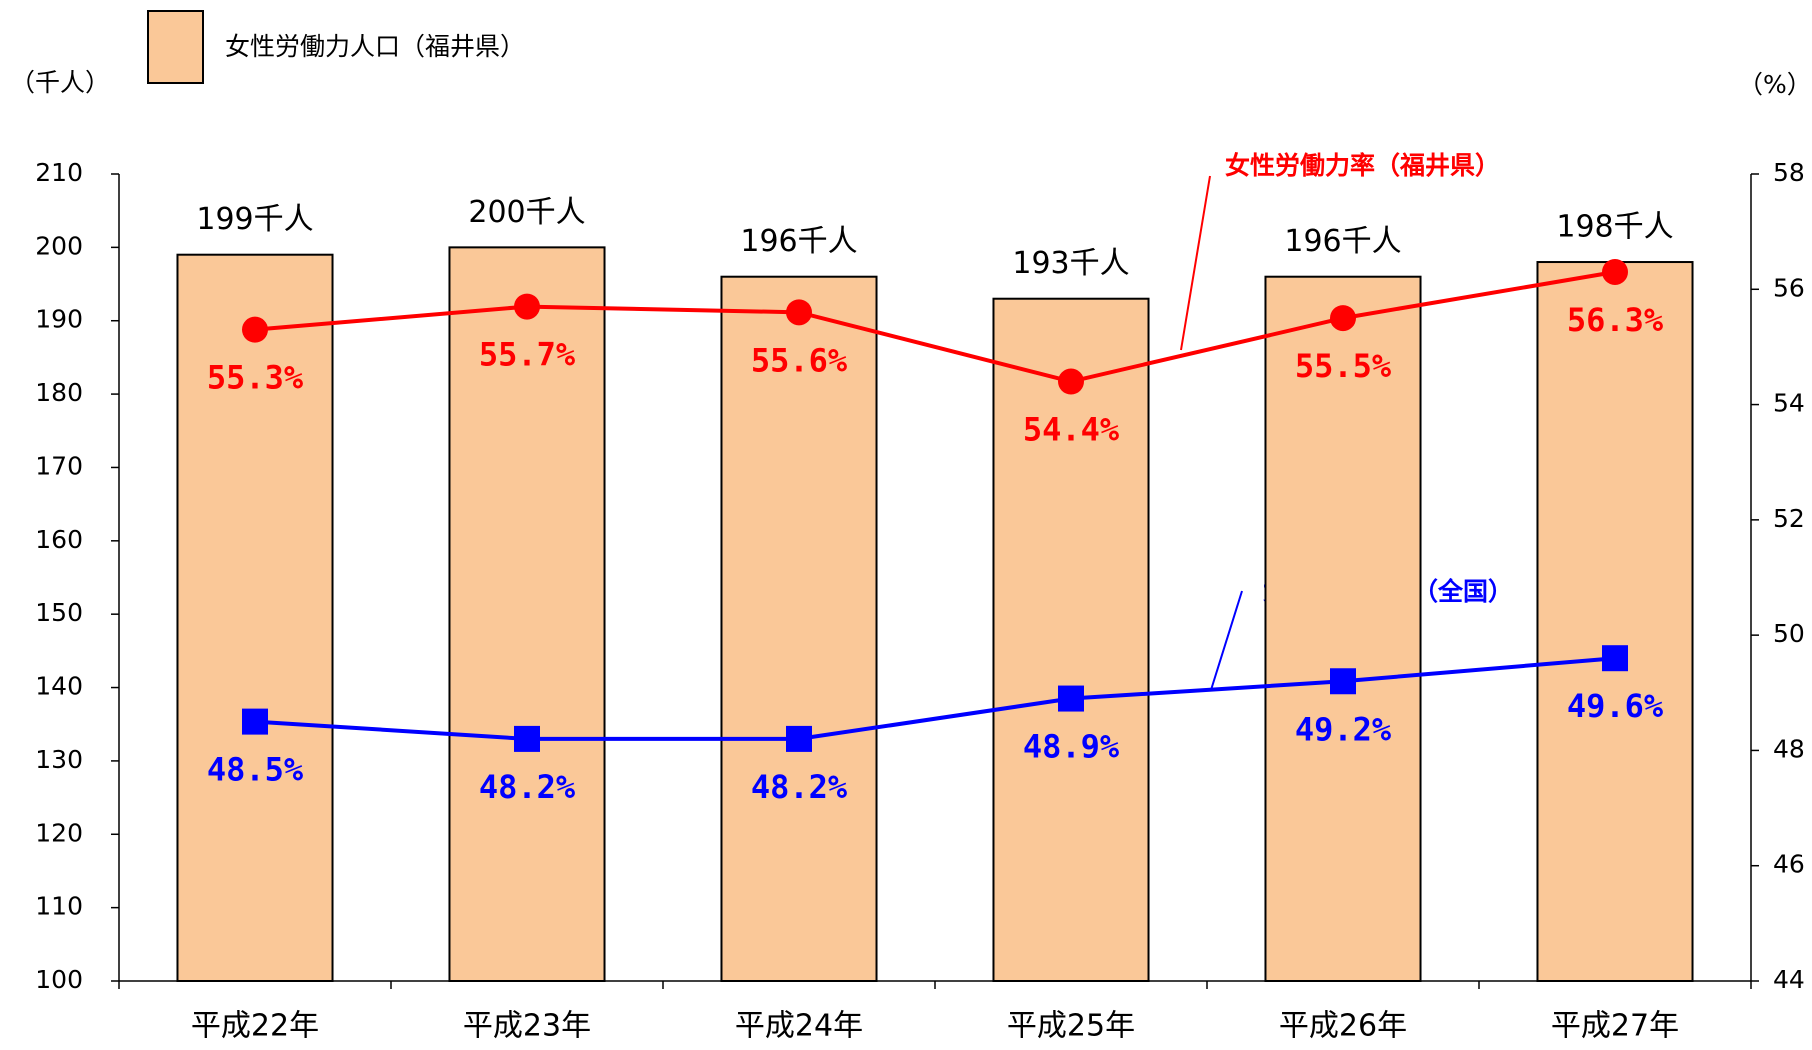  What do you see at coordinates (1362, 165) in the screenshot?
I see `callout: 女性労働力率（福井県）` at bounding box center [1362, 165].